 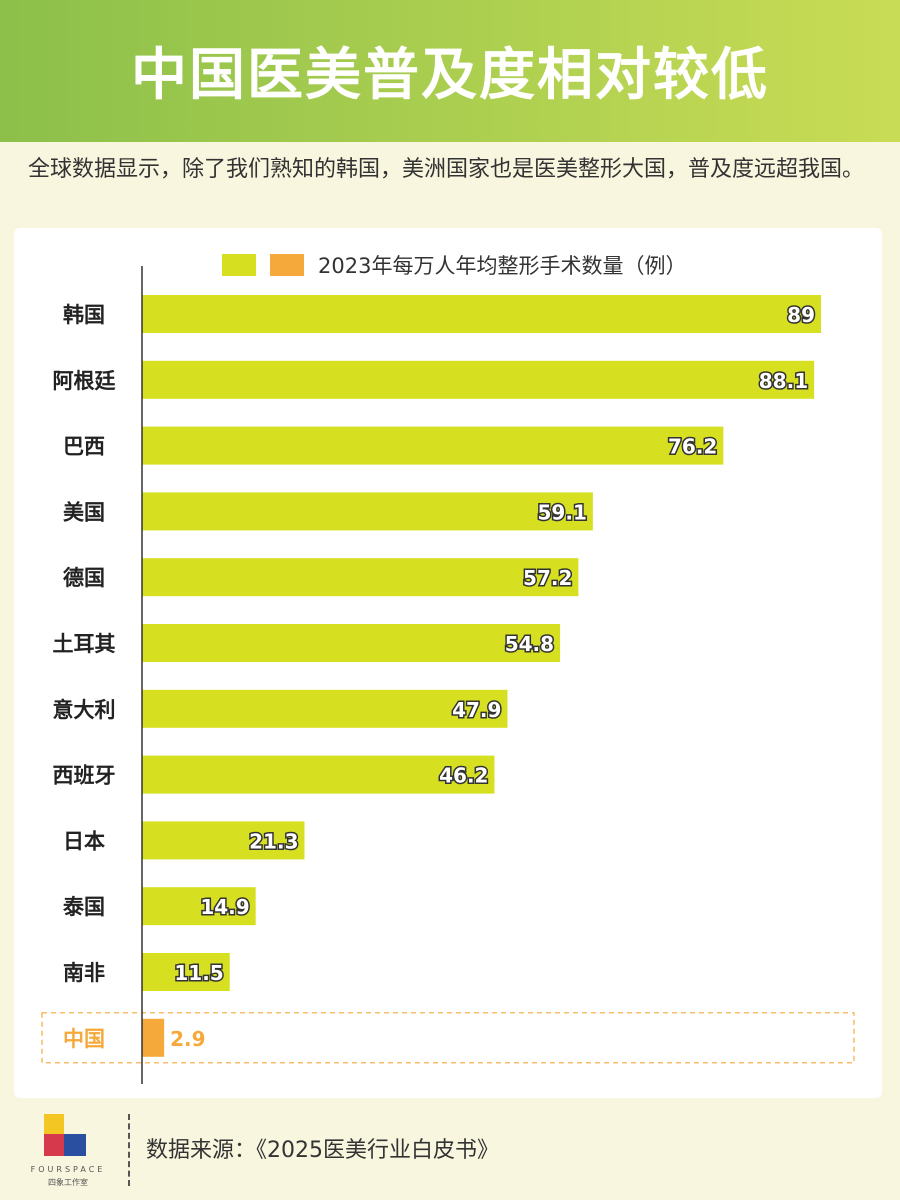 I want to click on category-label: 南非, so click(x=84, y=973).